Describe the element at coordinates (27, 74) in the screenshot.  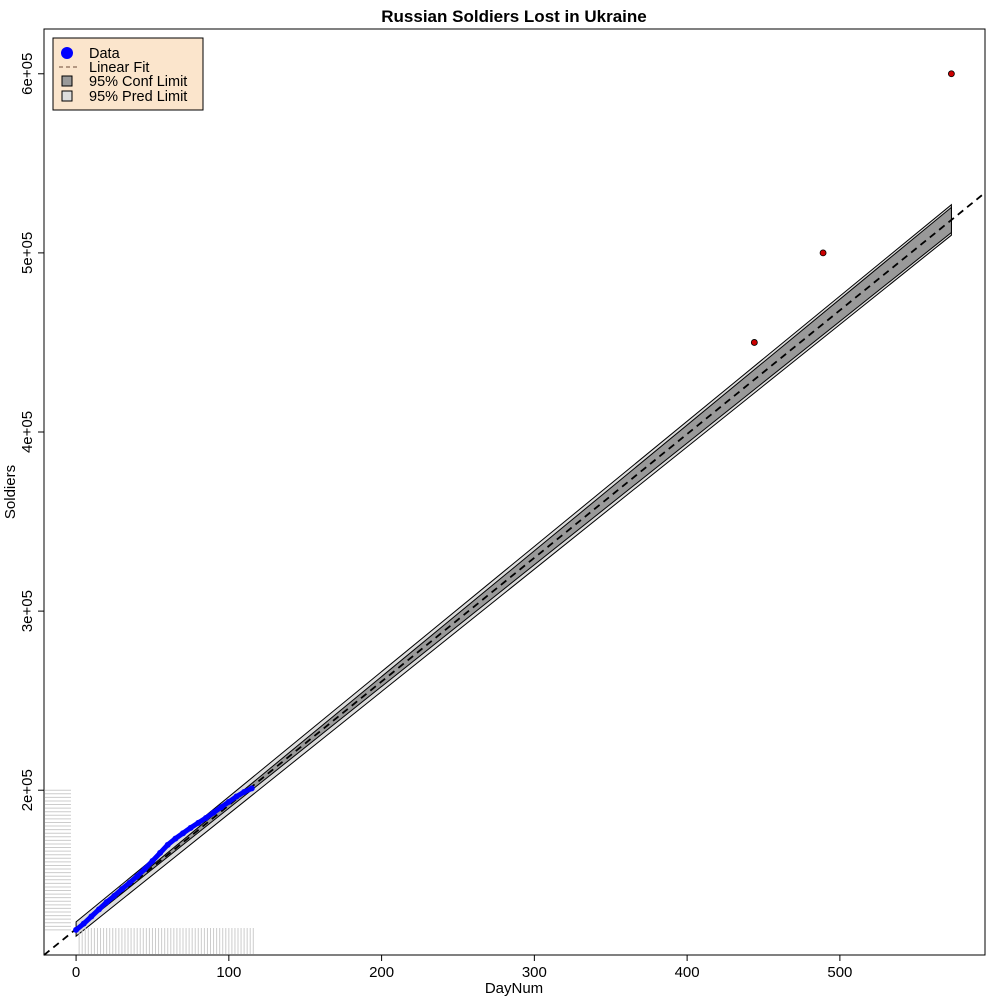
I see `y-tick-label: 6e+05` at that location.